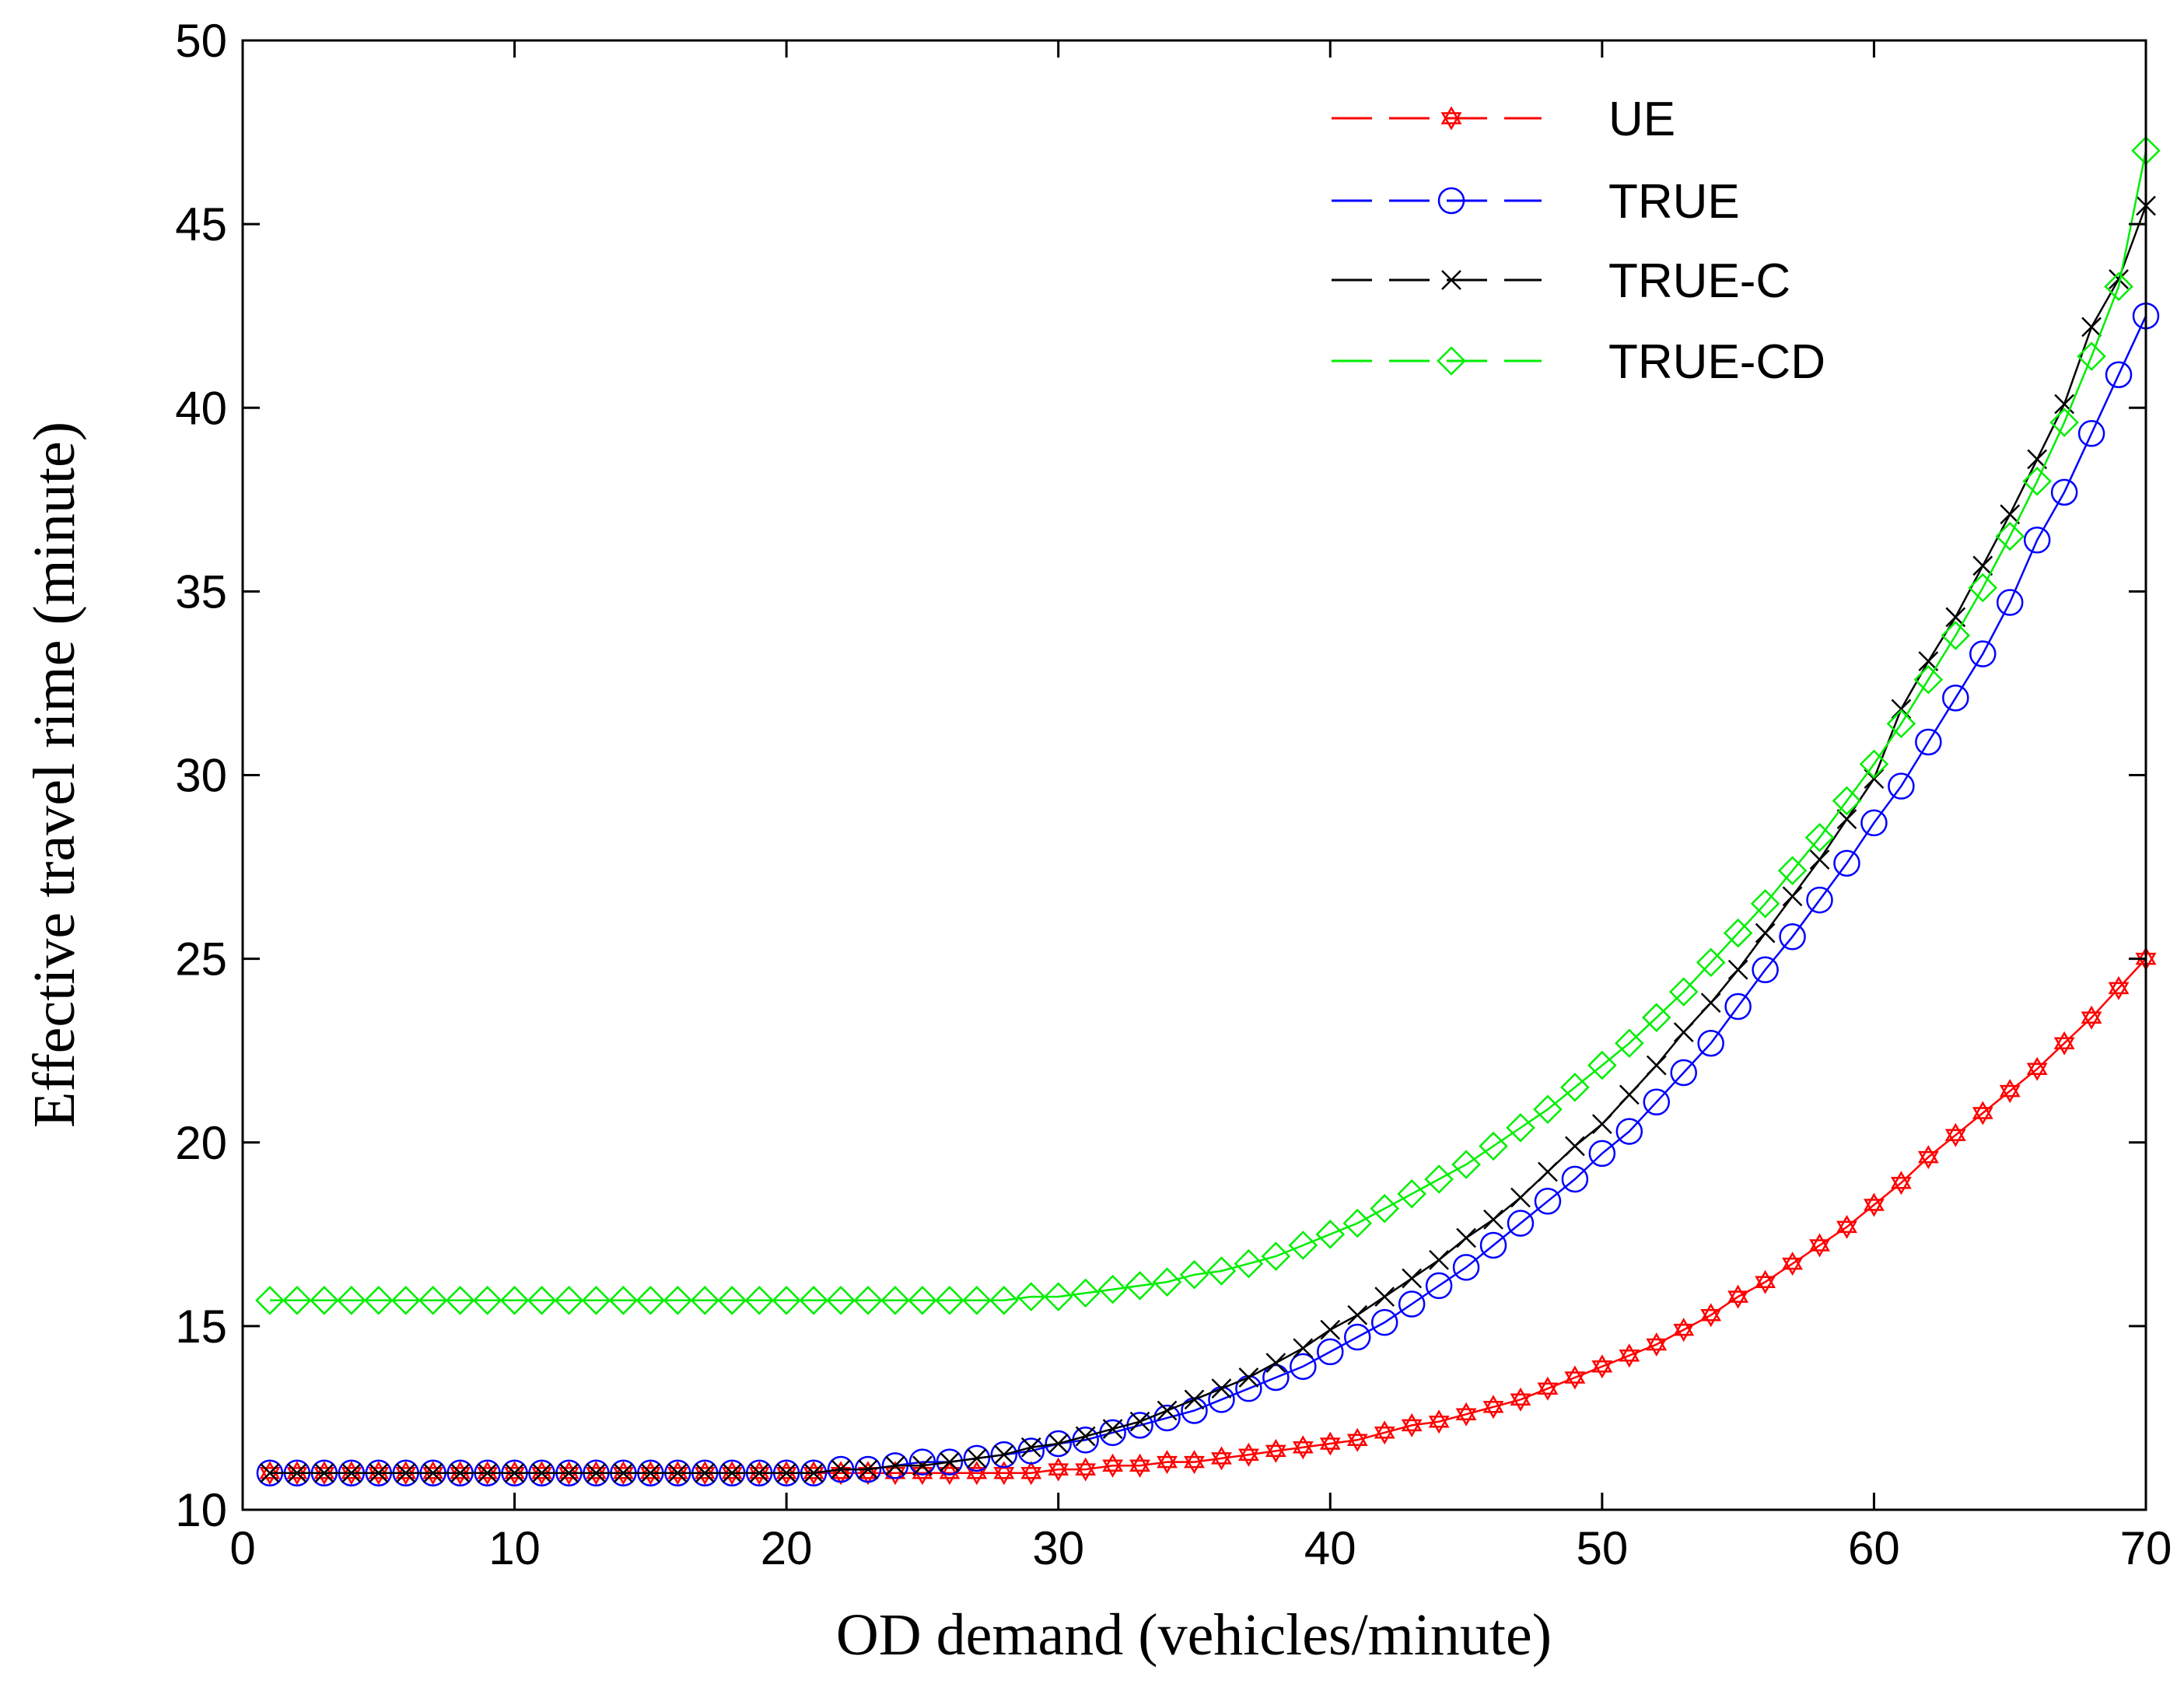 The width and height of the screenshot is (2184, 1684). What do you see at coordinates (201, 776) in the screenshot?
I see `y-tick-label: 30` at bounding box center [201, 776].